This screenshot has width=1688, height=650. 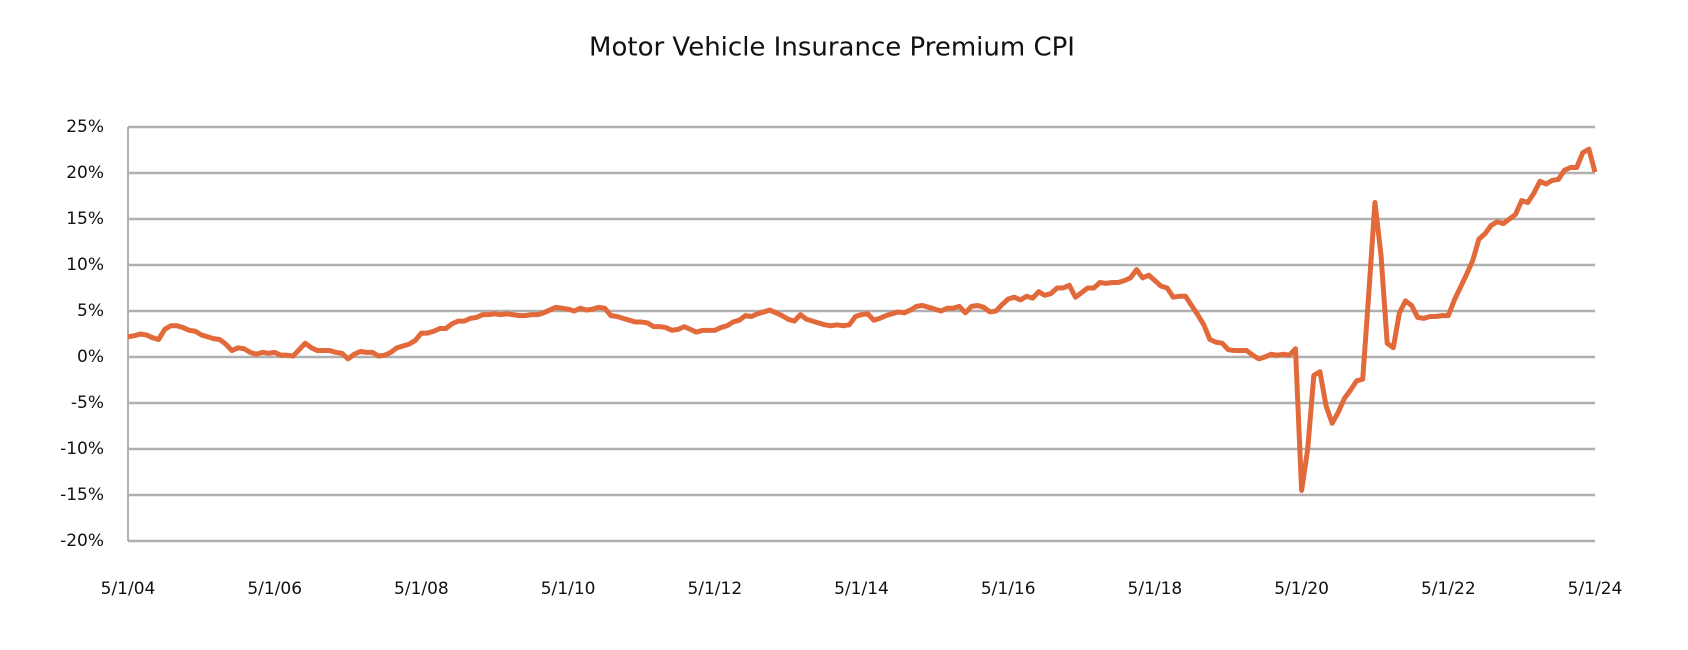 I want to click on x-tick-label: 5/1/06, so click(x=274, y=589).